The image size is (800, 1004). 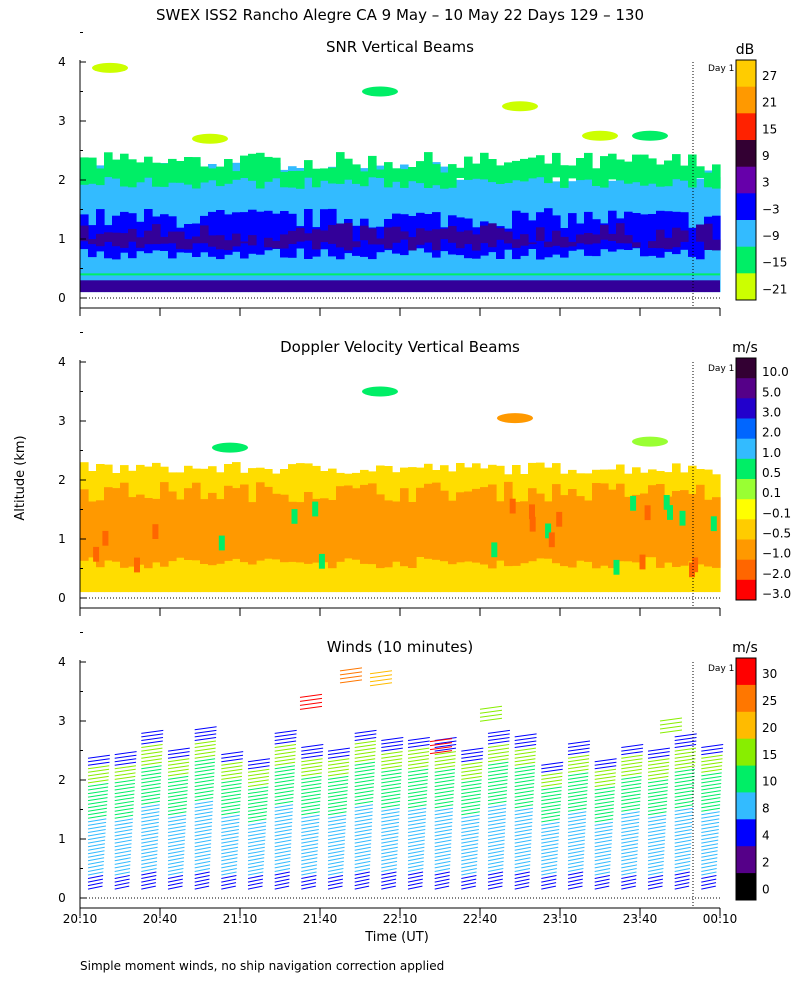 I want to click on panel-title: Winds (10 minutes), so click(x=400, y=647).